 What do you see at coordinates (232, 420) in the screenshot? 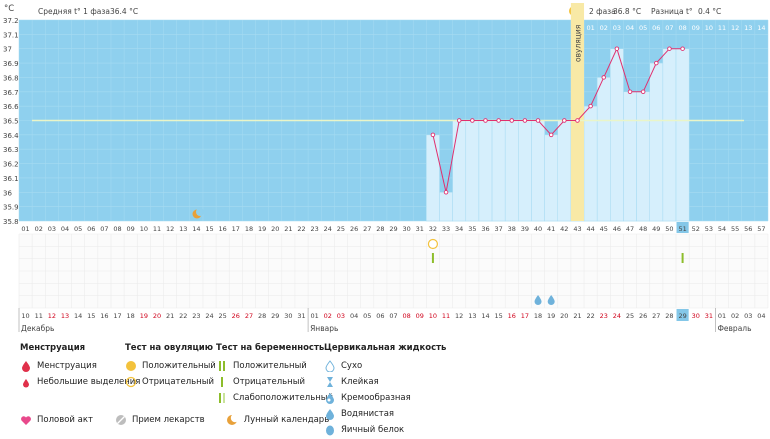
I see `moon-legend-icon` at bounding box center [232, 420].